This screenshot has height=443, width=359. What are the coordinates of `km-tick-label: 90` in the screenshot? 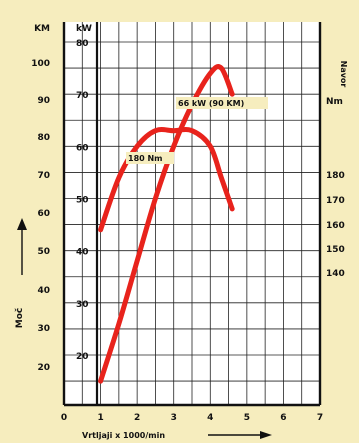 It's located at (43, 101).